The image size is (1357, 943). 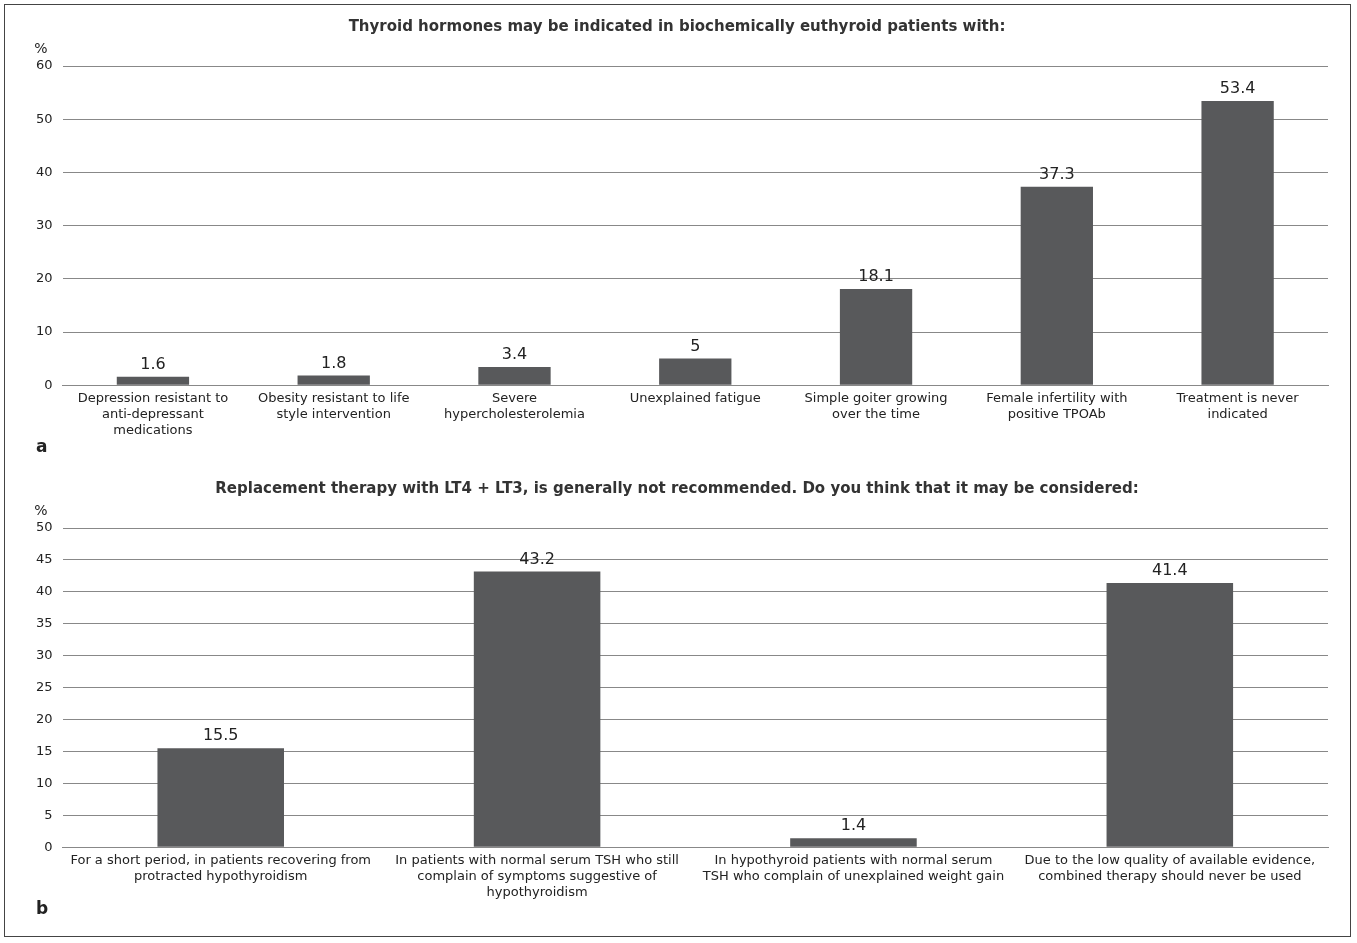 I want to click on y-tick-label: 45, so click(x=44, y=559).